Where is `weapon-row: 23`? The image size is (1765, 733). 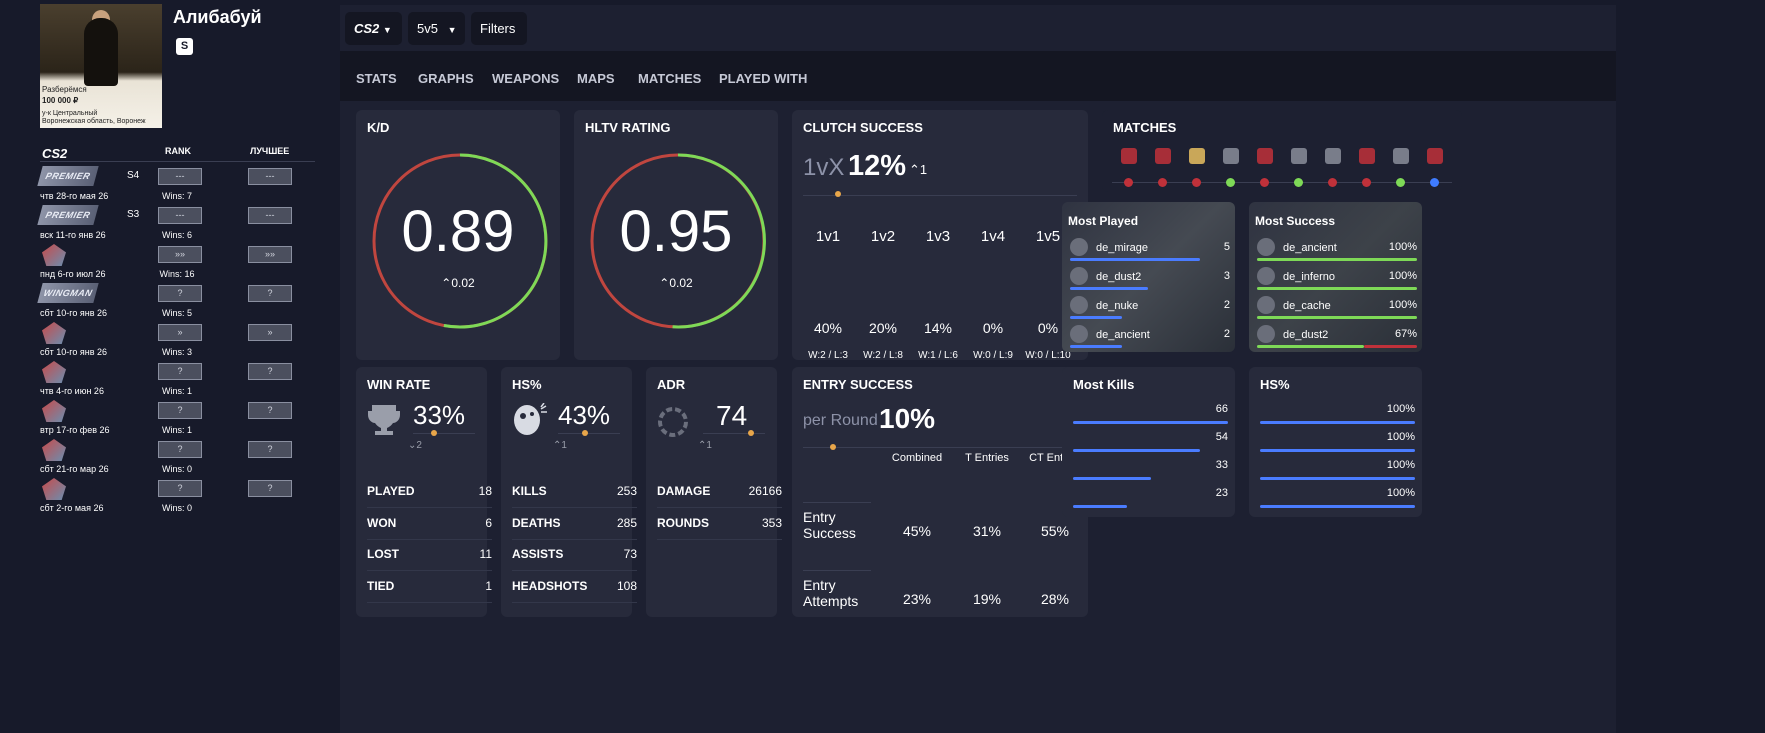 weapon-row: 23 is located at coordinates (1150, 496).